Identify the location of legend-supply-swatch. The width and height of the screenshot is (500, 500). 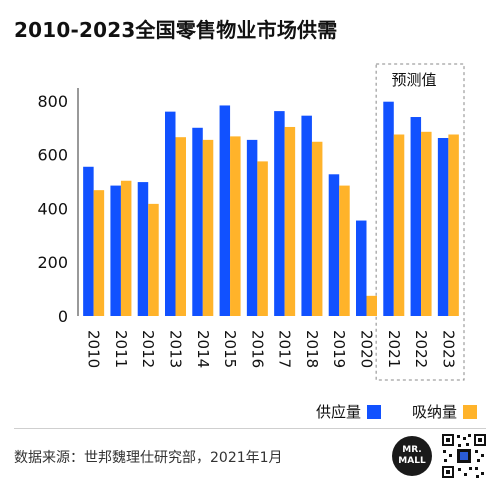
(374, 411).